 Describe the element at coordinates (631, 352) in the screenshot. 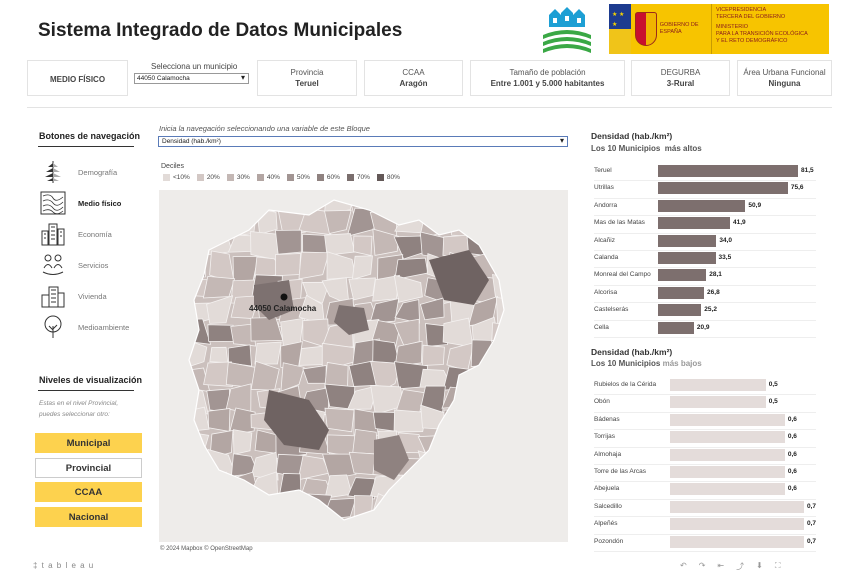

I see `bottom-chart-title: Densidad (hab./km²)` at that location.